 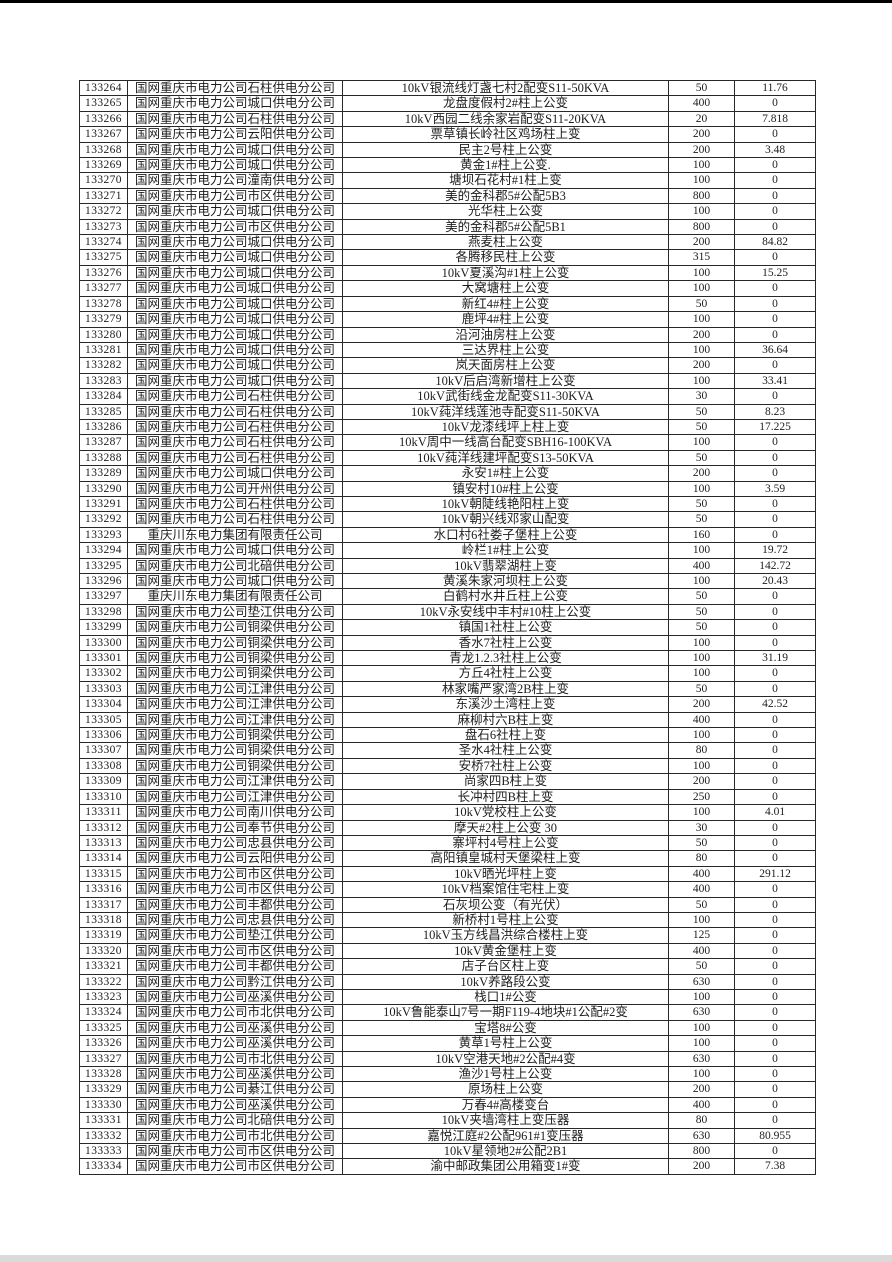 I want to click on table-row: 133267 国网重庆市电力公司云阳供电分公司 票草镇长岭社区鸡场柱上变 200 0, so click(x=447, y=134).